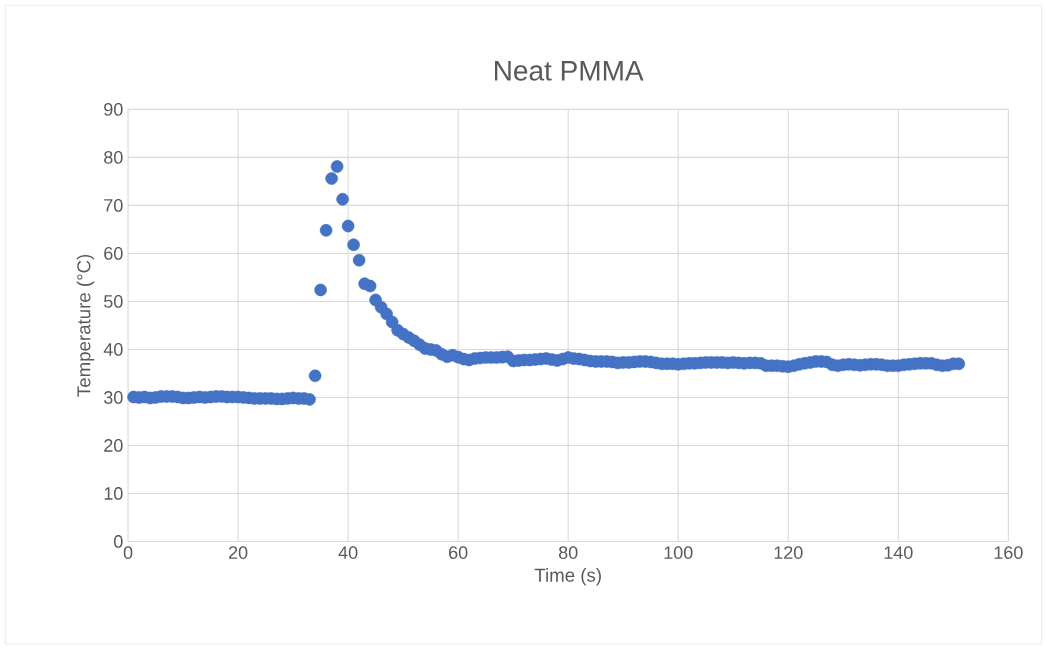 Image resolution: width=1047 pixels, height=650 pixels. What do you see at coordinates (678, 553) in the screenshot?
I see `x-tick-label: 100` at bounding box center [678, 553].